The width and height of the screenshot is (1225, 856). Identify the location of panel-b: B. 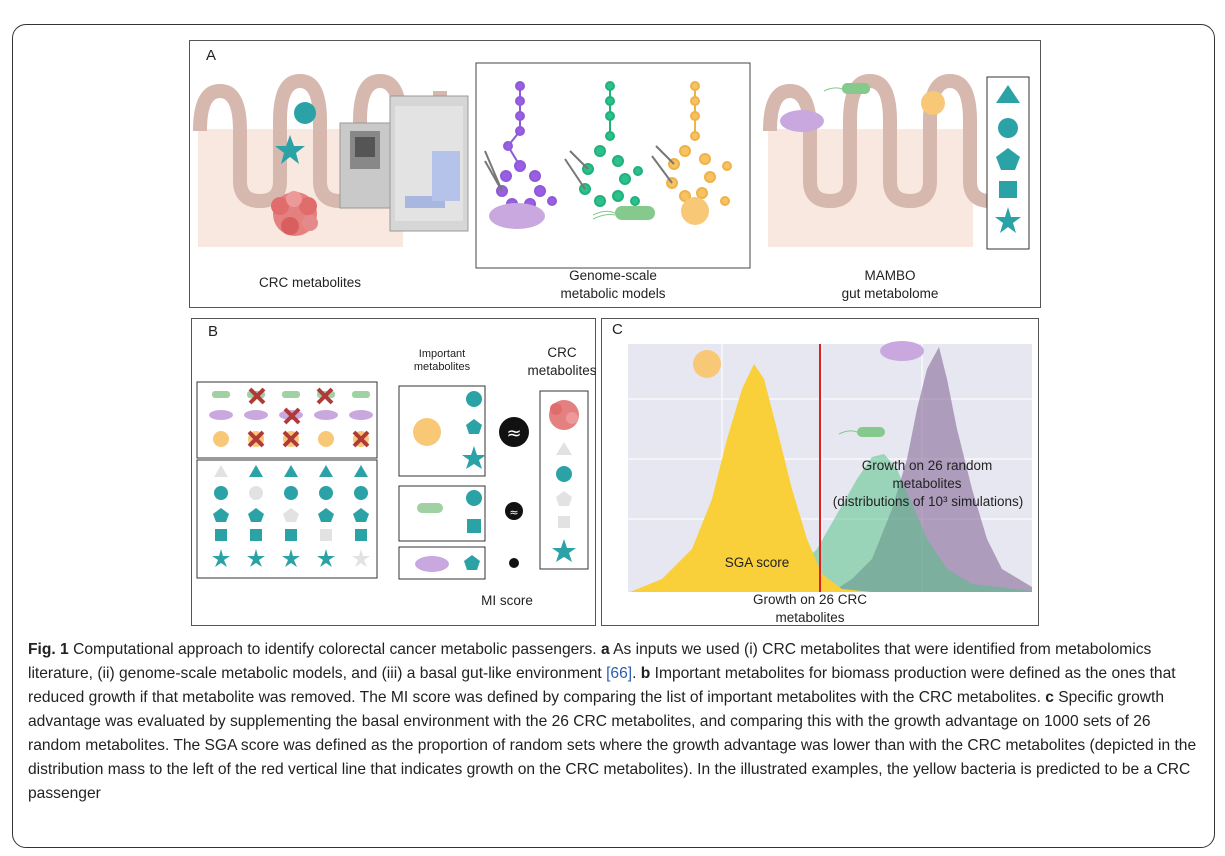
(394, 472).